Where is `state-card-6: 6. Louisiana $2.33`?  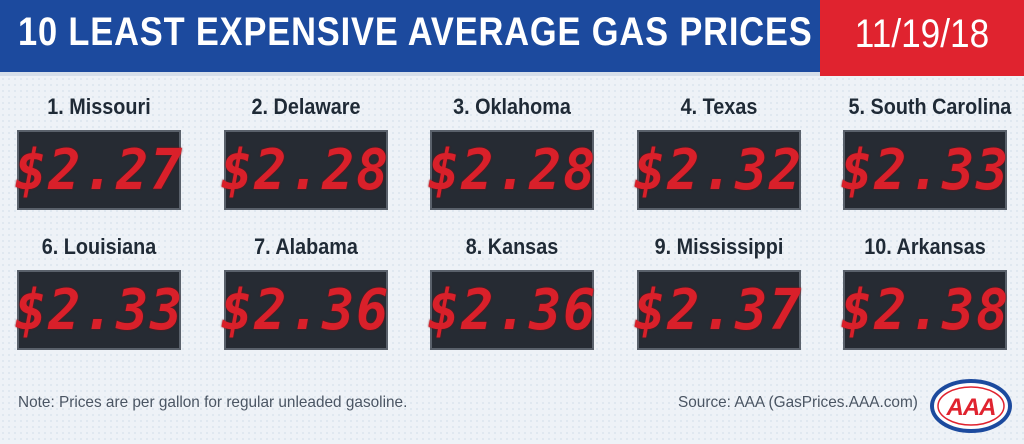
state-card-6: 6. Louisiana $2.33 is located at coordinates (99, 304).